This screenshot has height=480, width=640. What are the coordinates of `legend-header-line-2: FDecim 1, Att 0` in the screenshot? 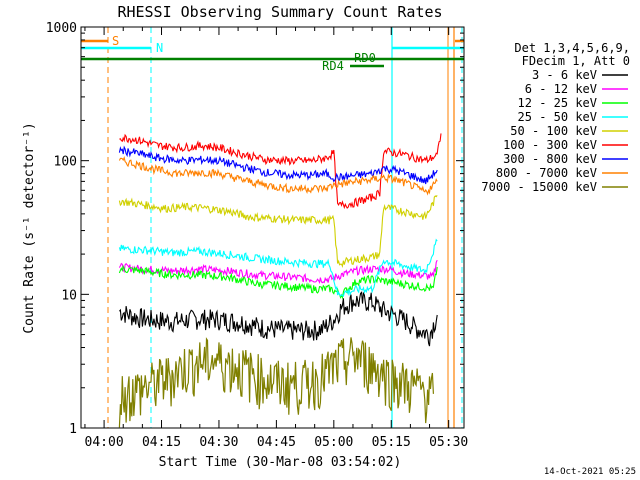 It's located at (576, 61).